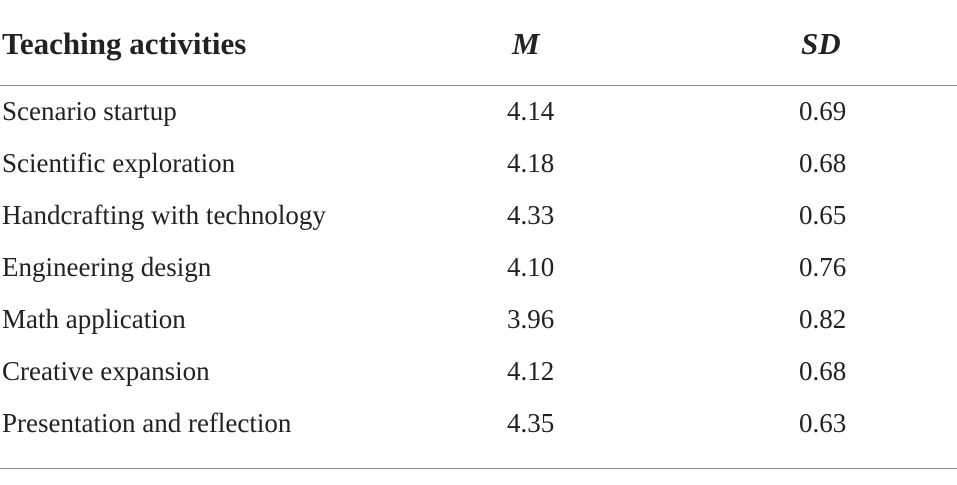 This screenshot has width=957, height=485. I want to click on mean-cell: 4.33, so click(531, 215).